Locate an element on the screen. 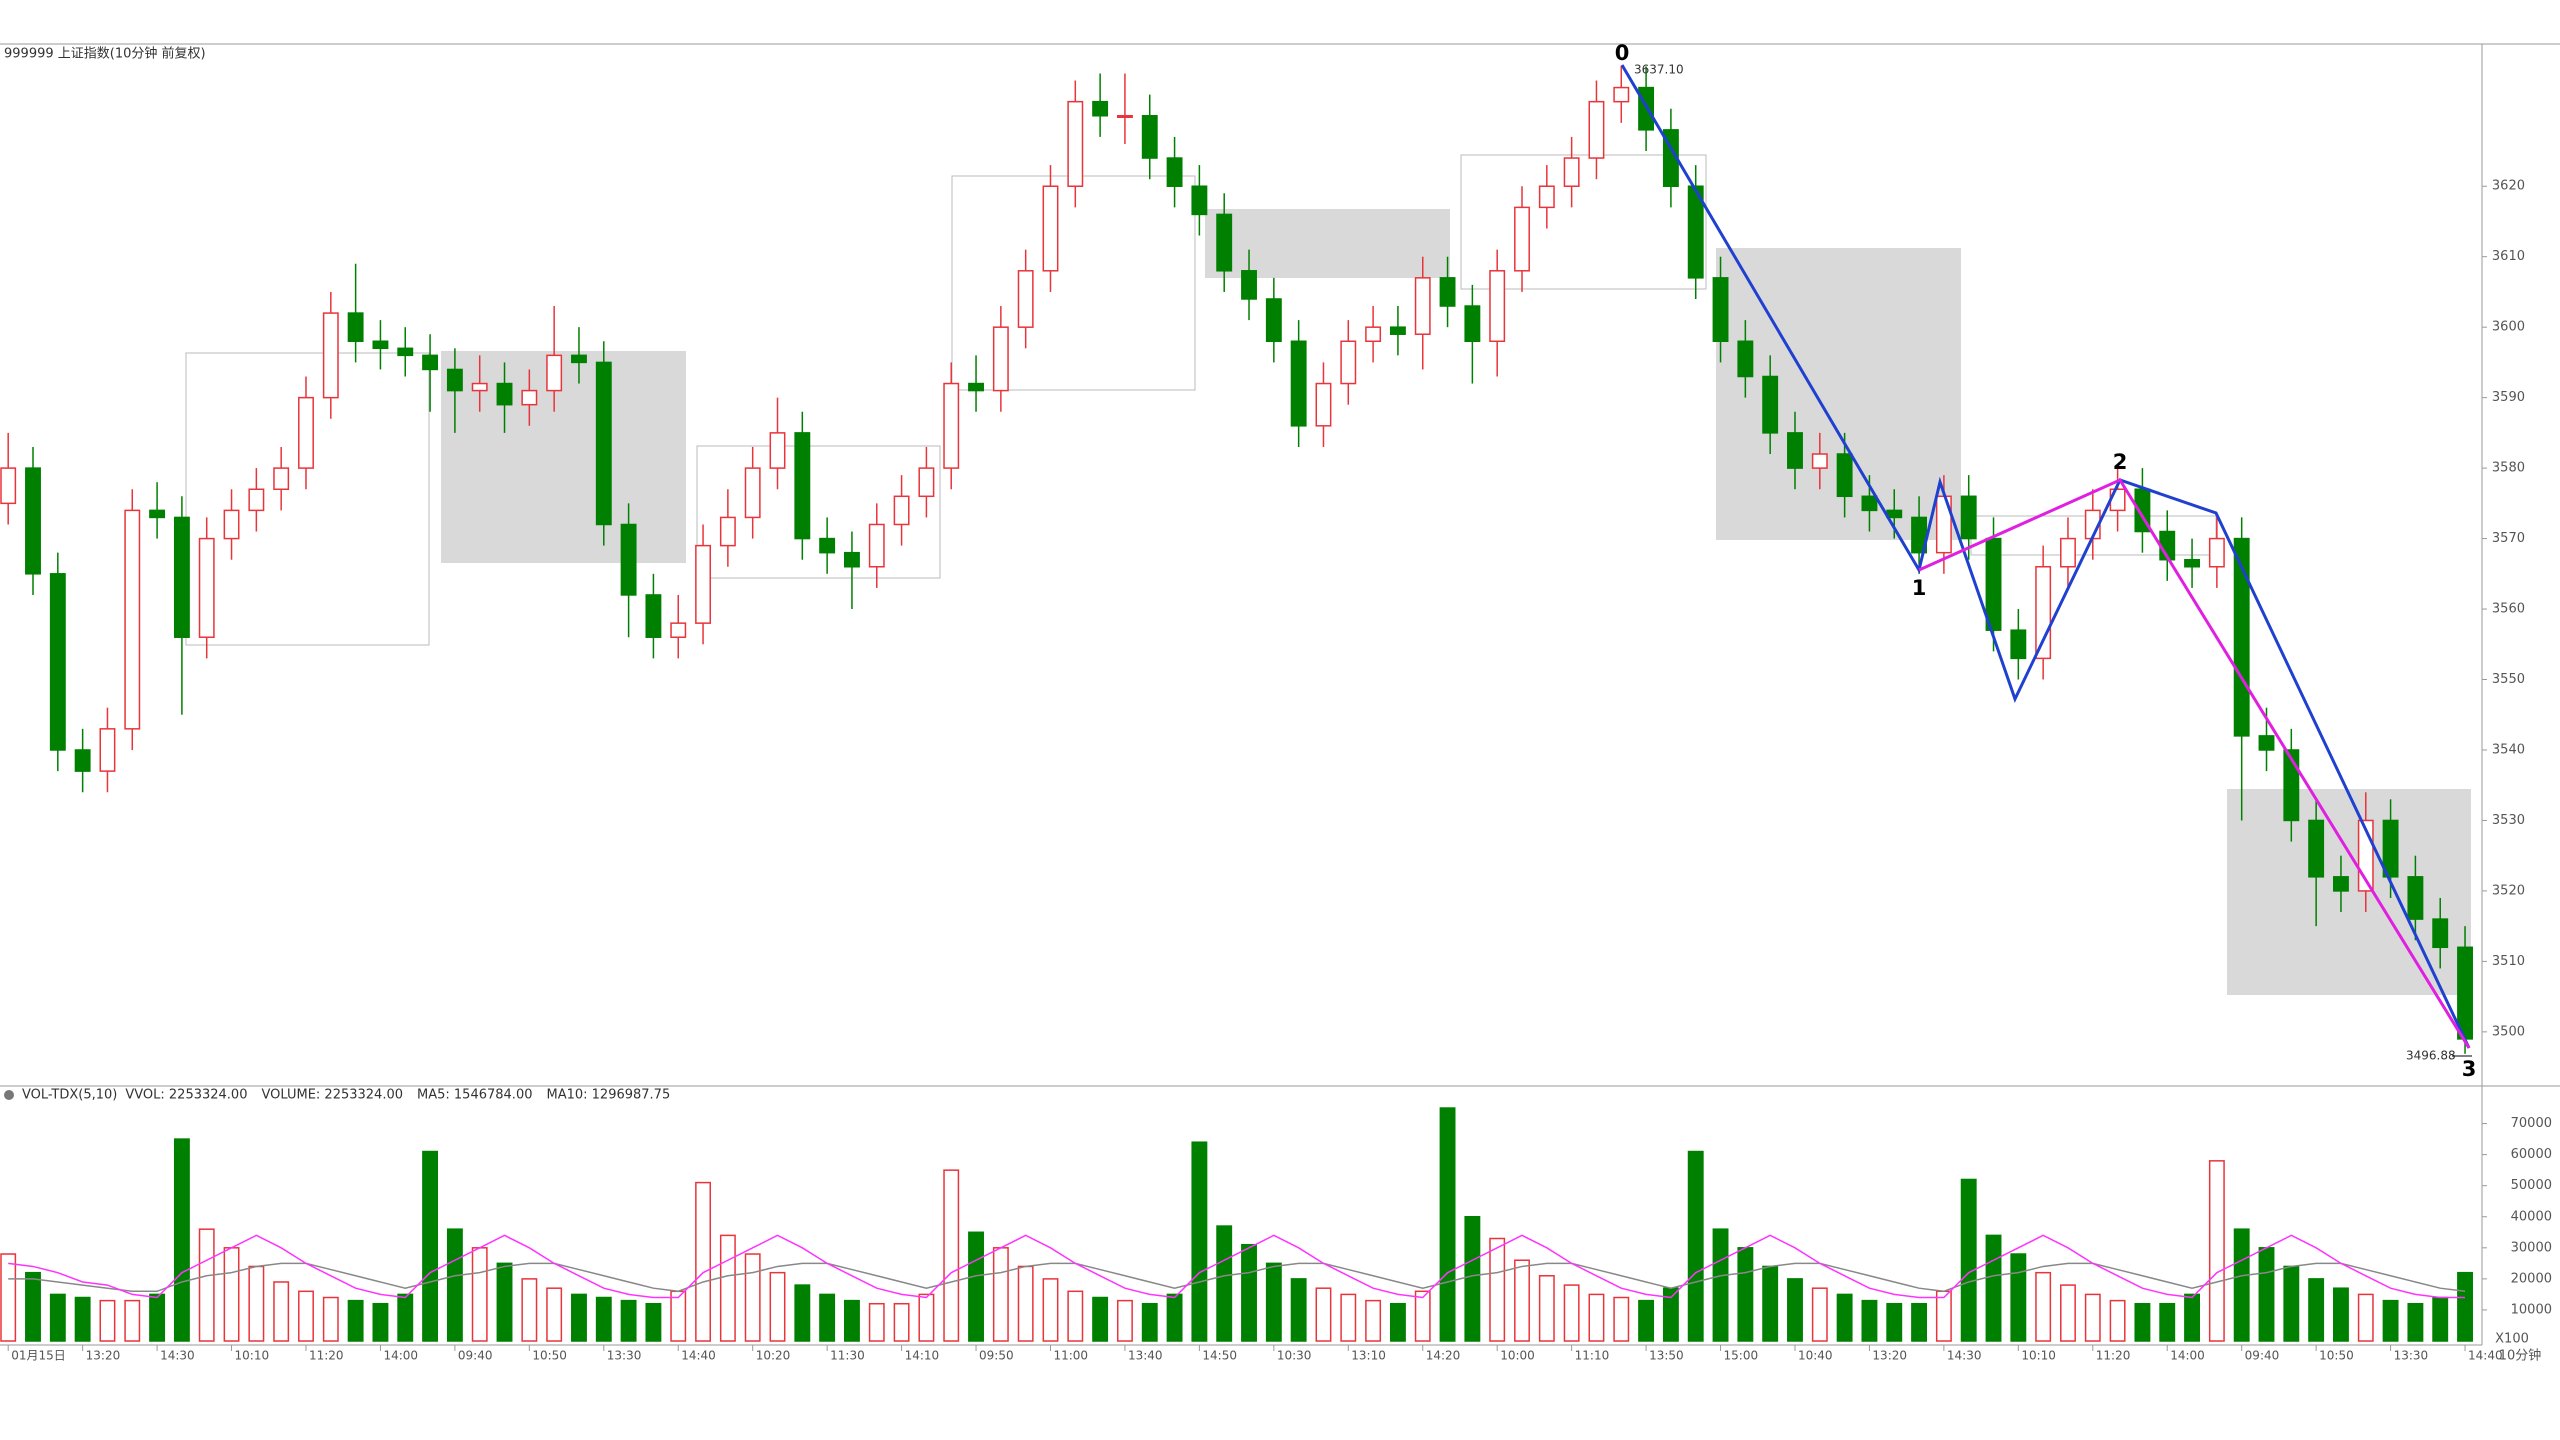 The height and width of the screenshot is (1440, 2560). volume-tick-label: 70000 is located at coordinates (2531, 1123).